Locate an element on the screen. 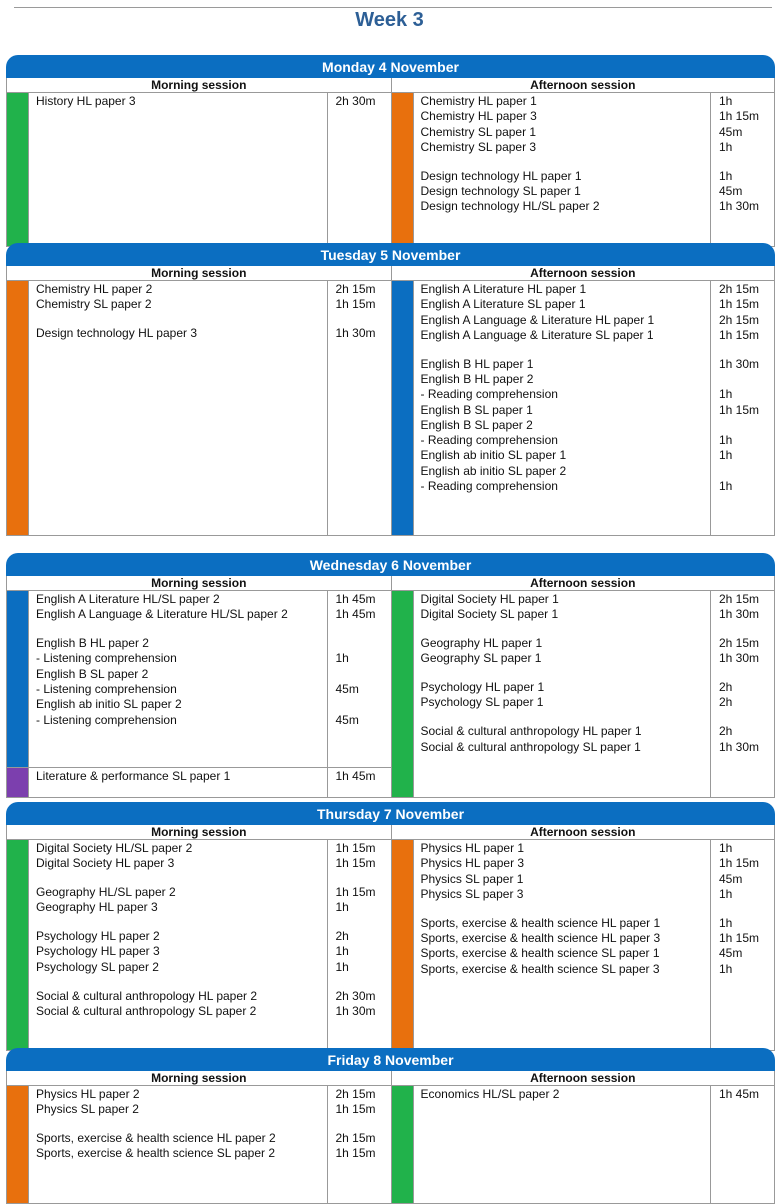 This screenshot has height=1204, width=779. duration-column: 1h 1h 15m 45m 1h 1h 1h 15m 45m 1h is located at coordinates (742, 945).